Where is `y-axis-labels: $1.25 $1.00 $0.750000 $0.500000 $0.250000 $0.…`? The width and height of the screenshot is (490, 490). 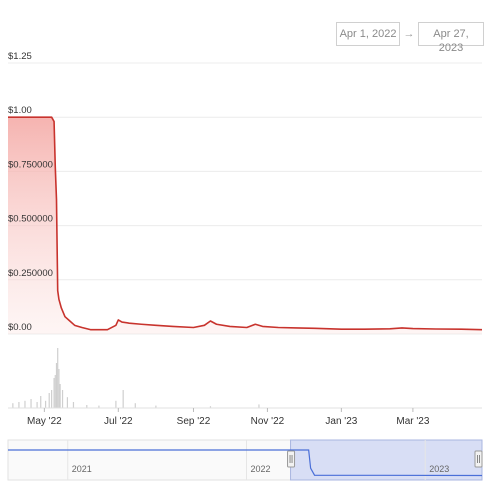 y-axis-labels: $1.25 $1.00 $0.750000 $0.500000 $0.250000 $0.… is located at coordinates (30, 192).